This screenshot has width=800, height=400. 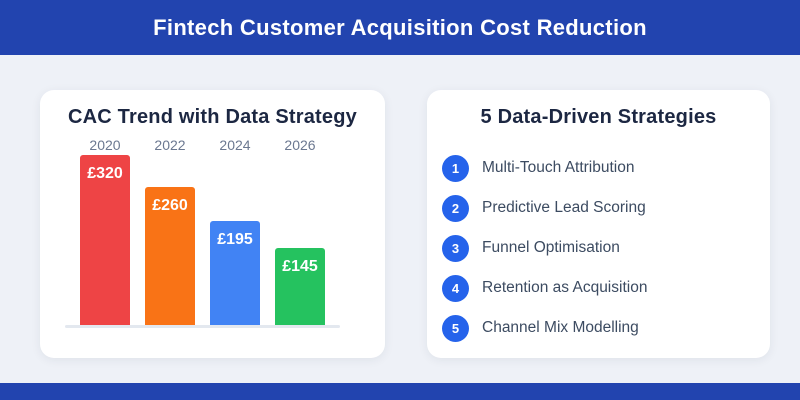 I want to click on list-item: 4 Retention as Acquisition, so click(x=602, y=288).